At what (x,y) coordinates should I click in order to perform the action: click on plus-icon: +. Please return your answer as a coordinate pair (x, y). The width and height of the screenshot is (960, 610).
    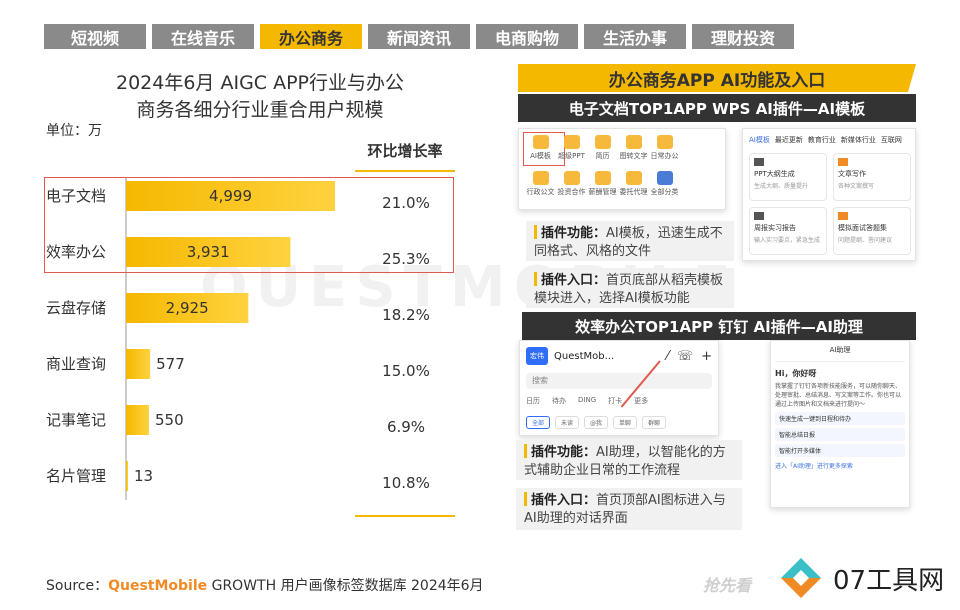
    Looking at the image, I should click on (706, 356).